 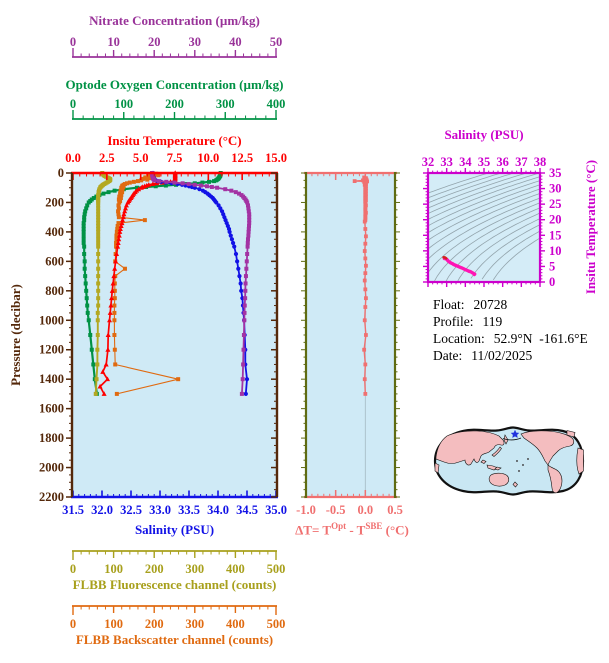 I want to click on map-north-america, so click(x=547, y=448).